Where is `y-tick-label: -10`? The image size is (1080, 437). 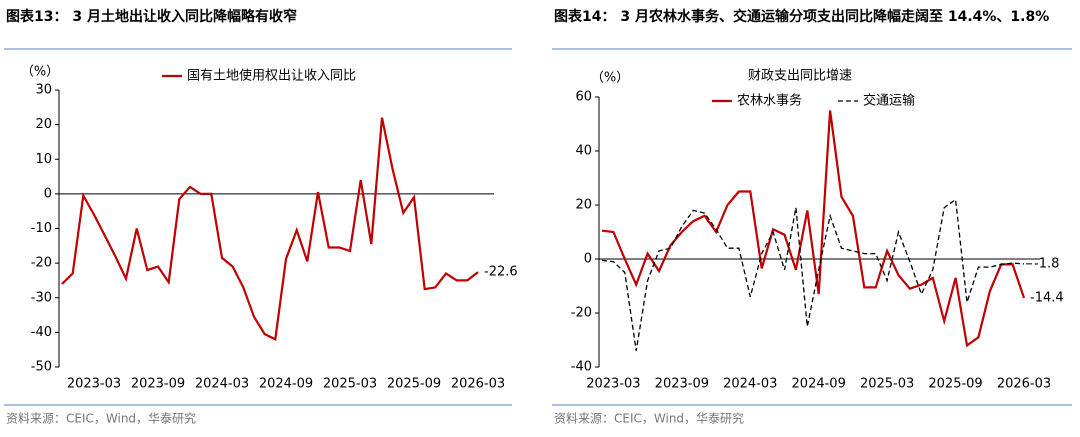
y-tick-label: -10 is located at coordinates (41, 228).